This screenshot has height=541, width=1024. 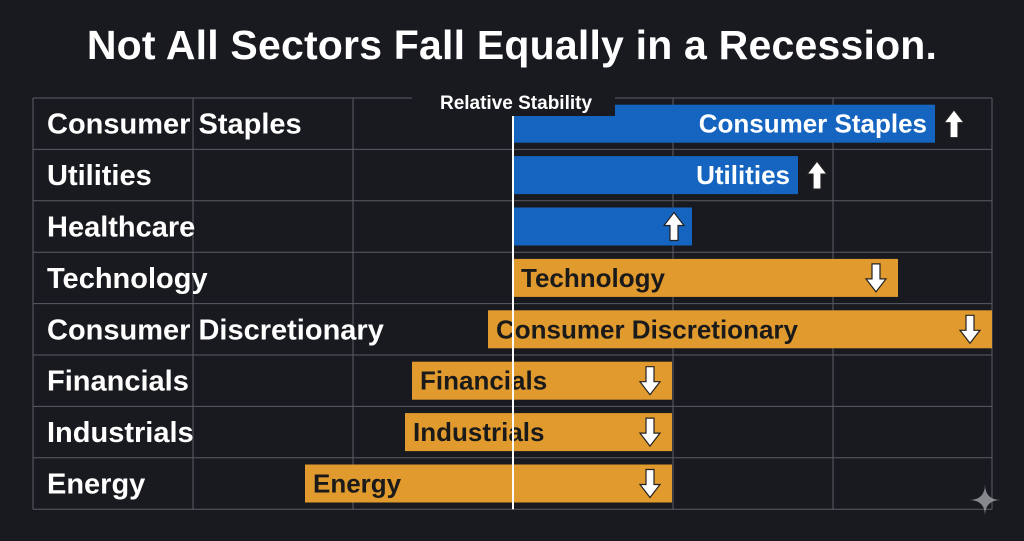 I want to click on bar-industrials, so click(x=538, y=432).